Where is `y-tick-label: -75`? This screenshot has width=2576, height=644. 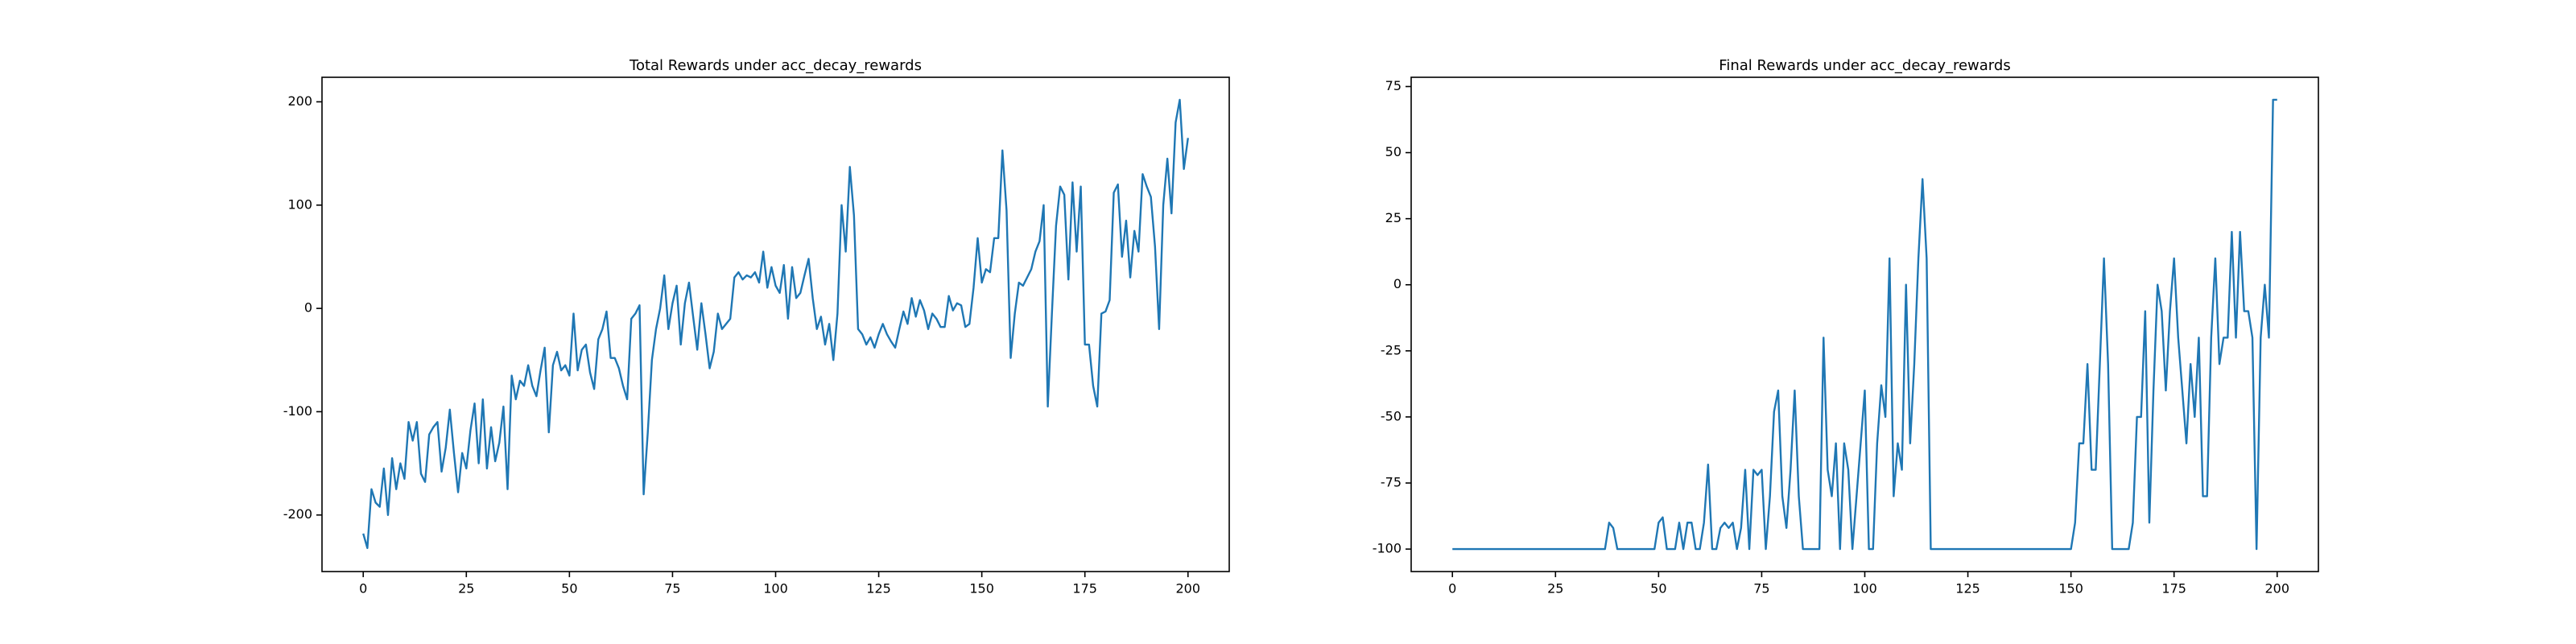
y-tick-label: -75 is located at coordinates (1391, 483).